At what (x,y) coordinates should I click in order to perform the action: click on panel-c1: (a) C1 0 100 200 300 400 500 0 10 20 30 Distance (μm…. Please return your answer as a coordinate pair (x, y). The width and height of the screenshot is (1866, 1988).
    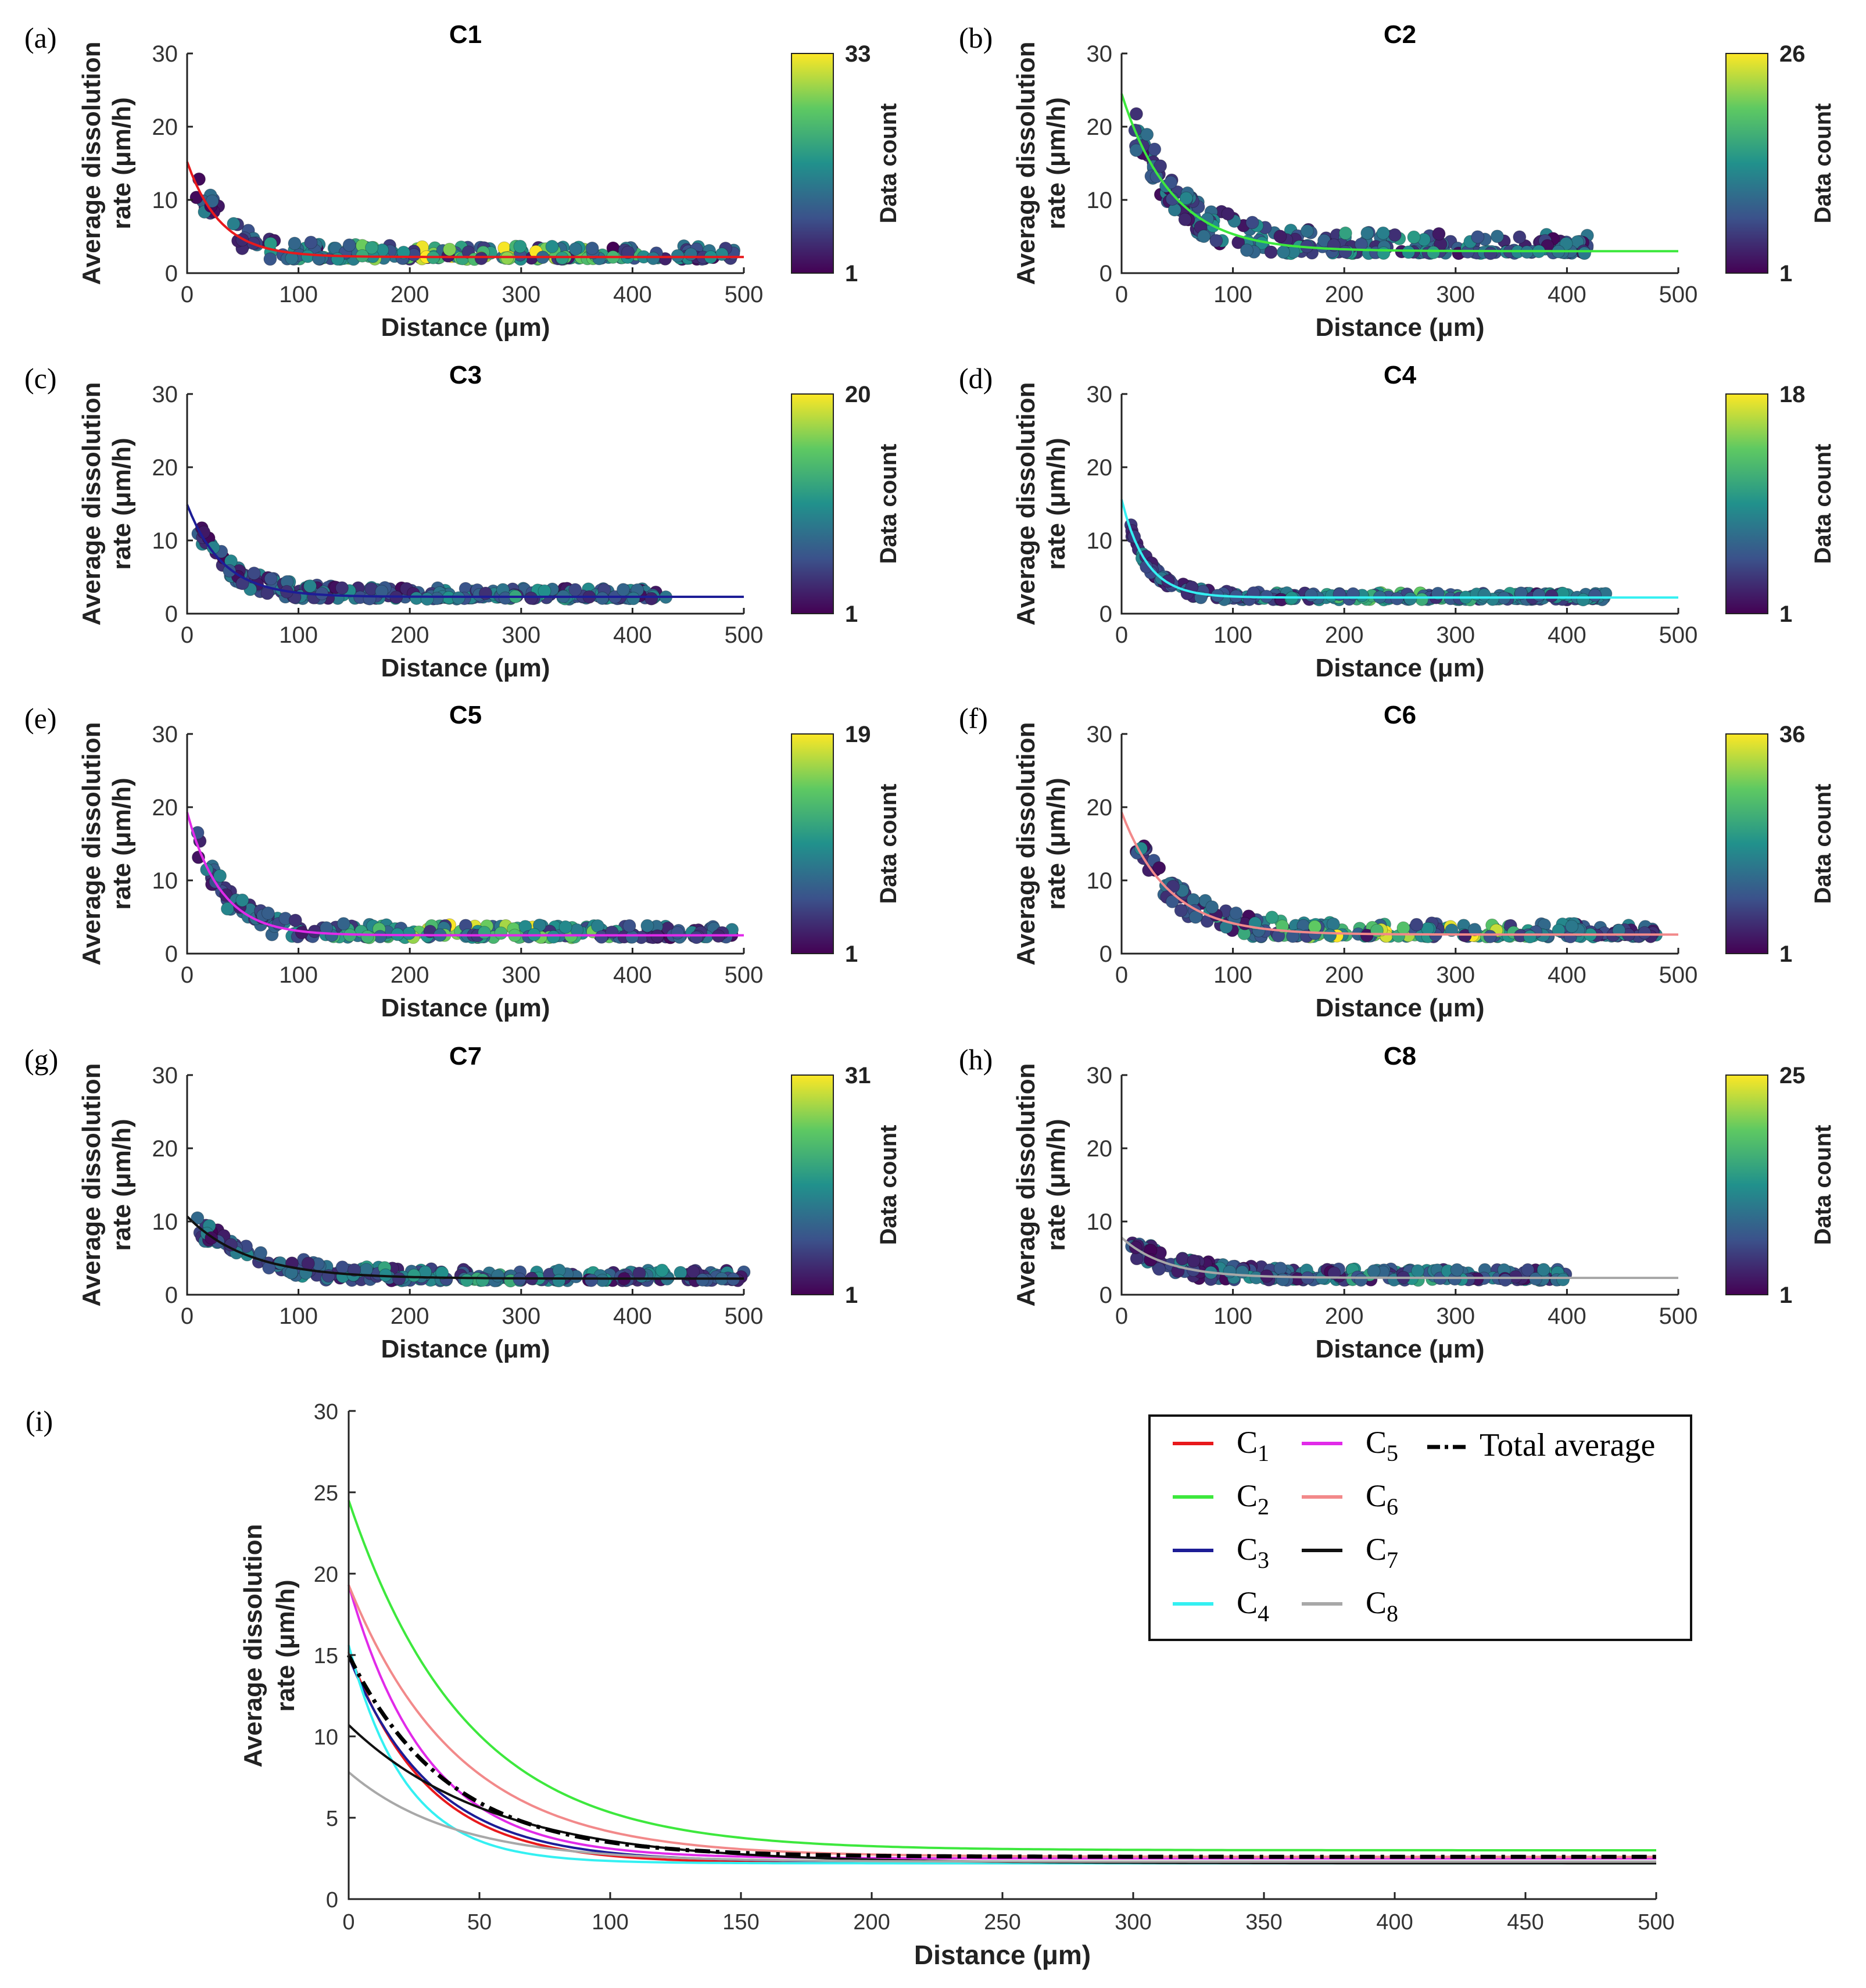
    Looking at the image, I should click on (462, 181).